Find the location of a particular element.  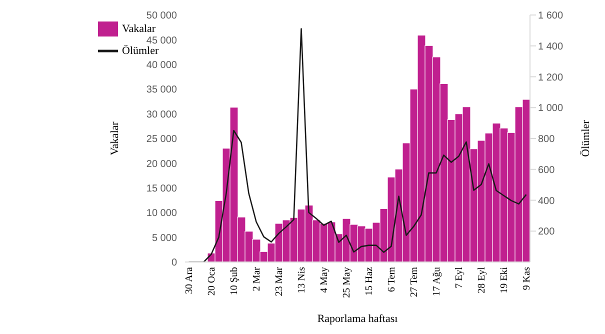

y2-tick-label: 600 is located at coordinates (547, 170).